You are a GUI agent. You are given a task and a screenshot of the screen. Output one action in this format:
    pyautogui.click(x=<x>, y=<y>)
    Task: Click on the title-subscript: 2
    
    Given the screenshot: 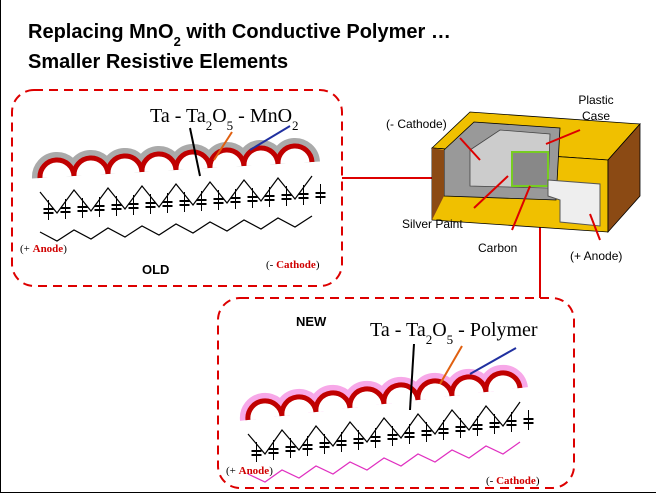 What is the action you would take?
    pyautogui.click(x=177, y=41)
    